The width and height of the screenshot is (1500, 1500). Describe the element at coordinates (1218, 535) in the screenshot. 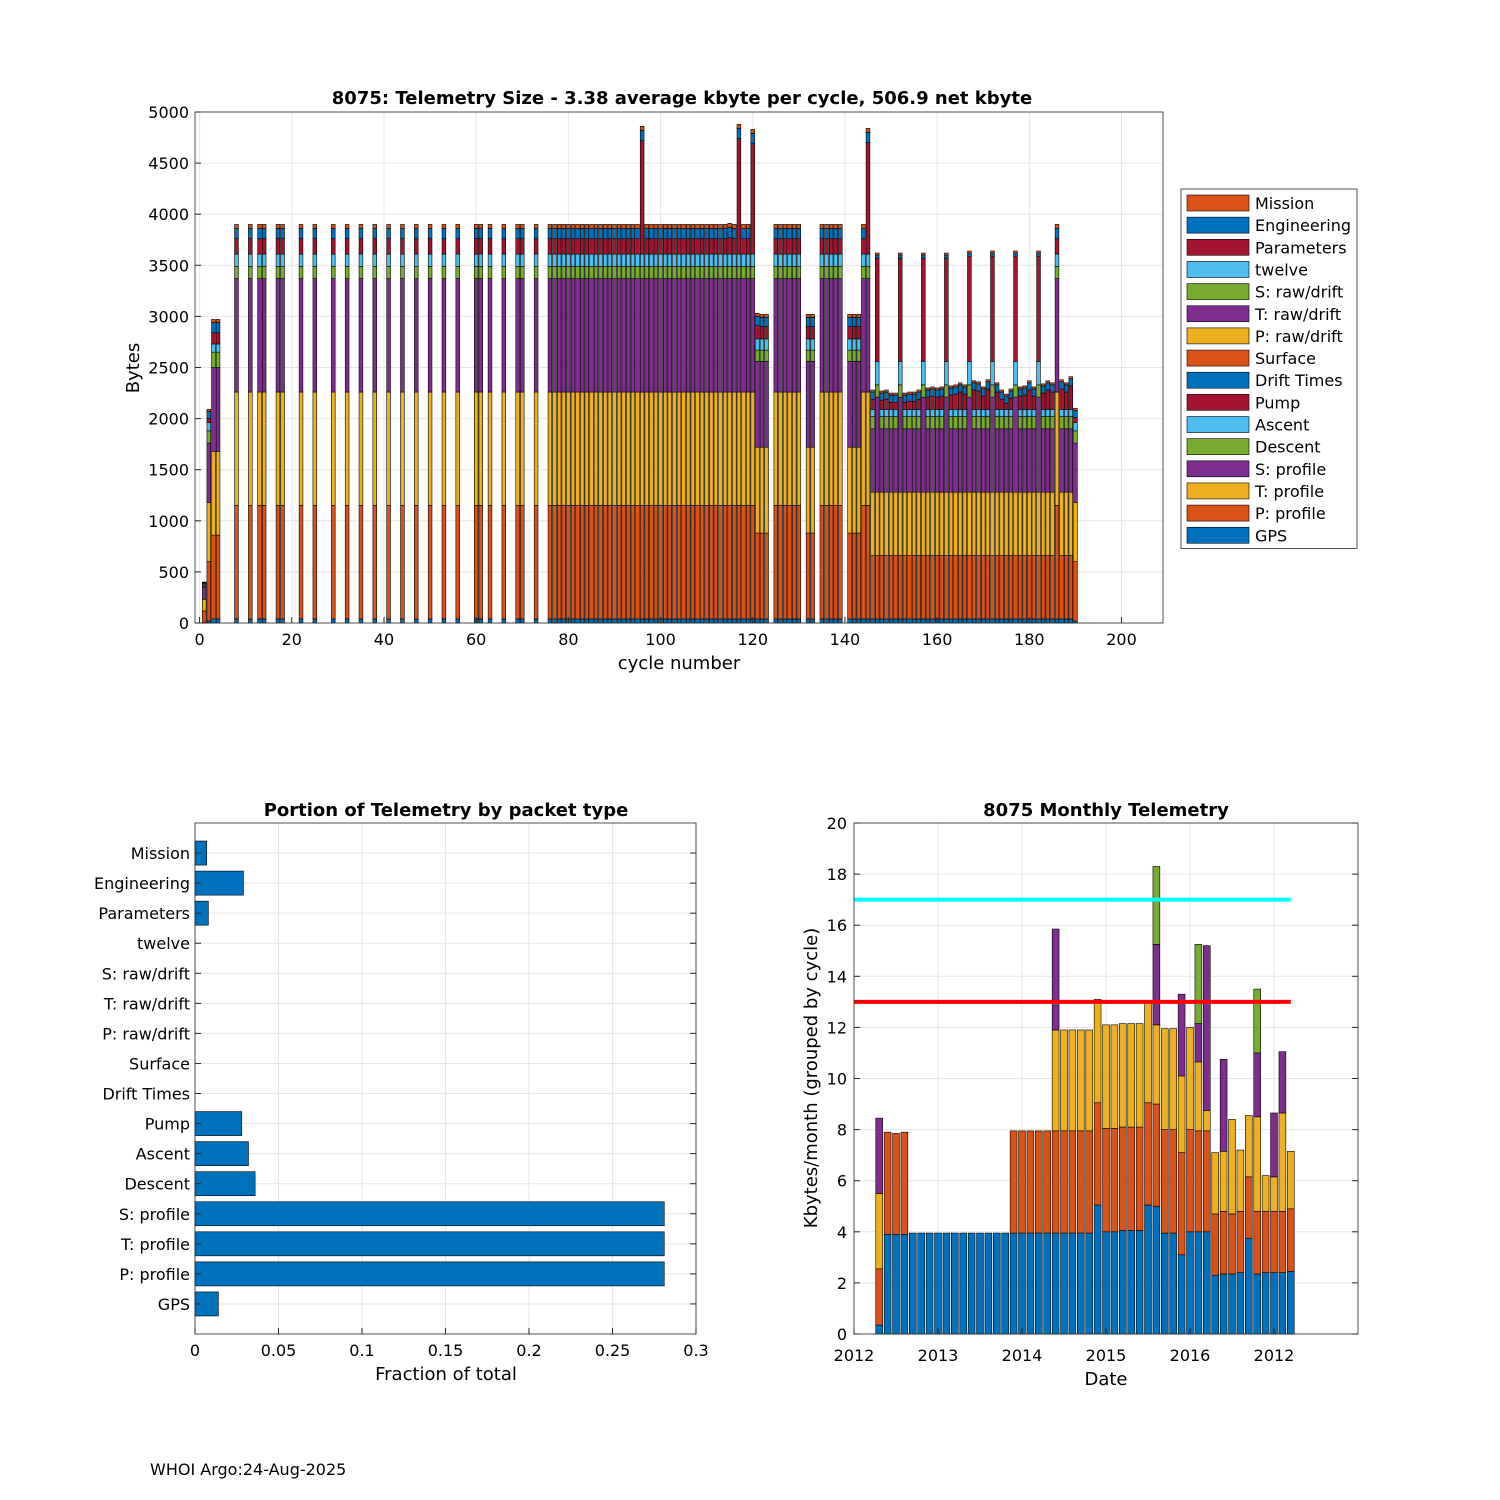

I see `legend-swatch` at that location.